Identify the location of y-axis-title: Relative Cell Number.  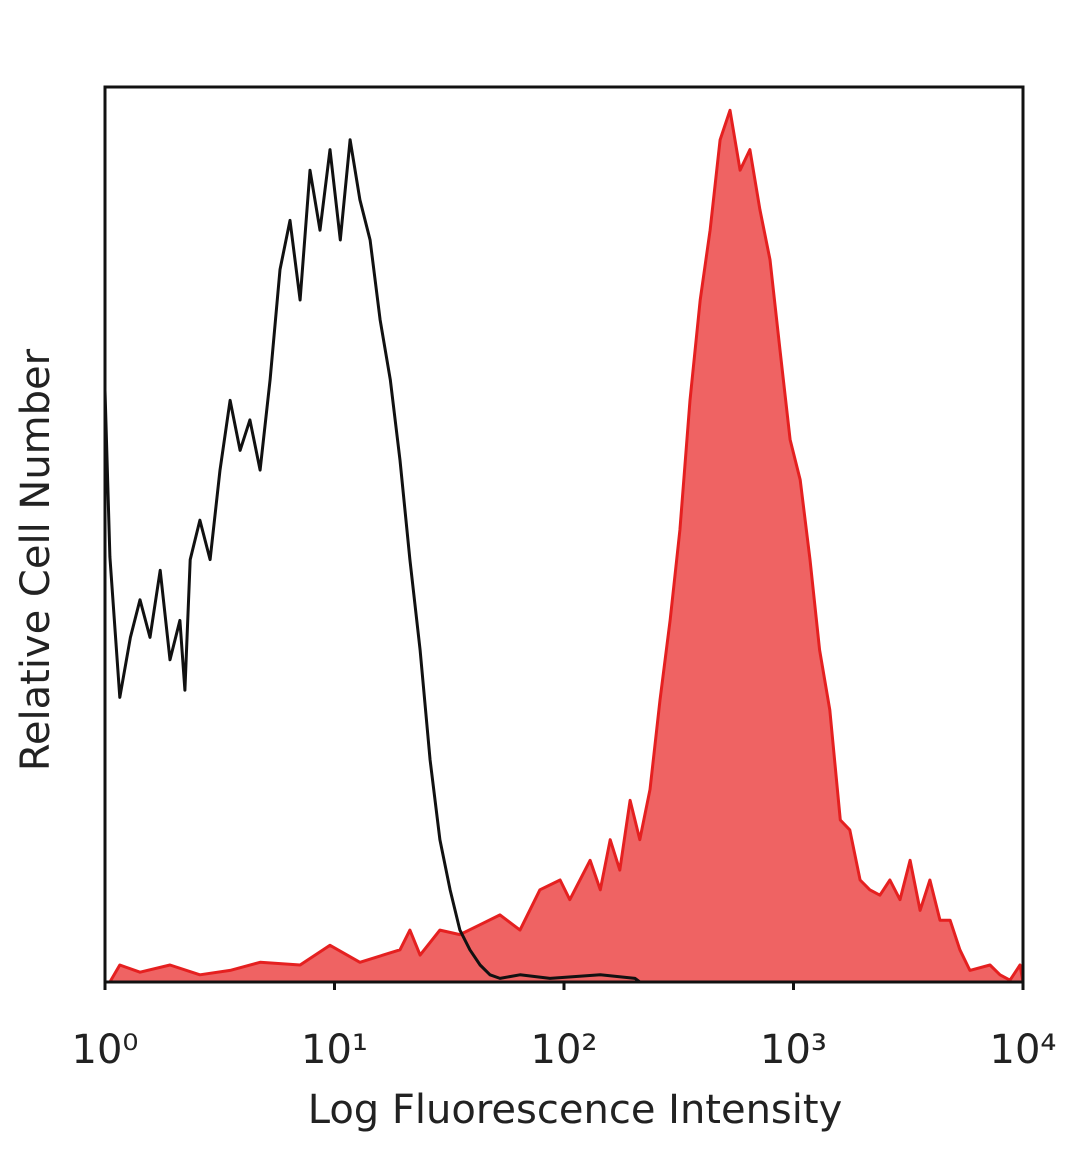
(36, 559).